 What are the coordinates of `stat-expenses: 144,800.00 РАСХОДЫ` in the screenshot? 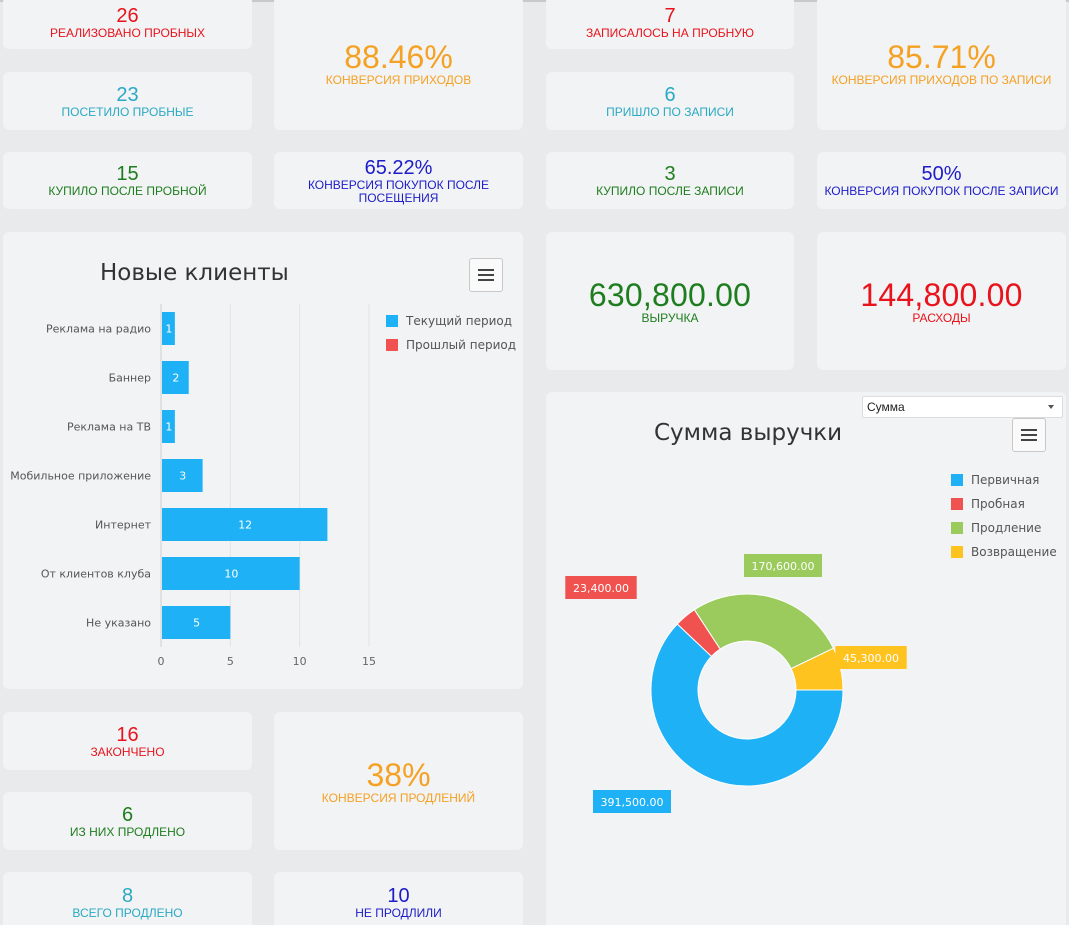 It's located at (941, 301).